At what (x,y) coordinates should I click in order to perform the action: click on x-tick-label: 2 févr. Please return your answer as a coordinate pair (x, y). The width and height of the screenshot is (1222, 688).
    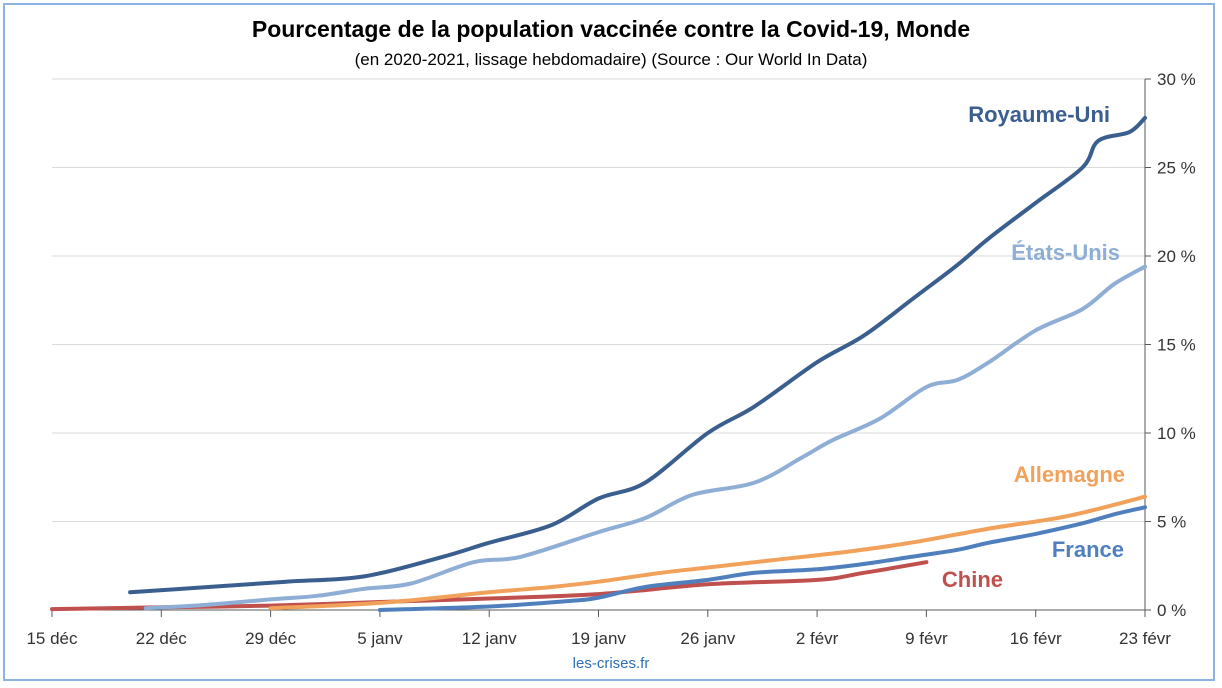
    Looking at the image, I should click on (817, 638).